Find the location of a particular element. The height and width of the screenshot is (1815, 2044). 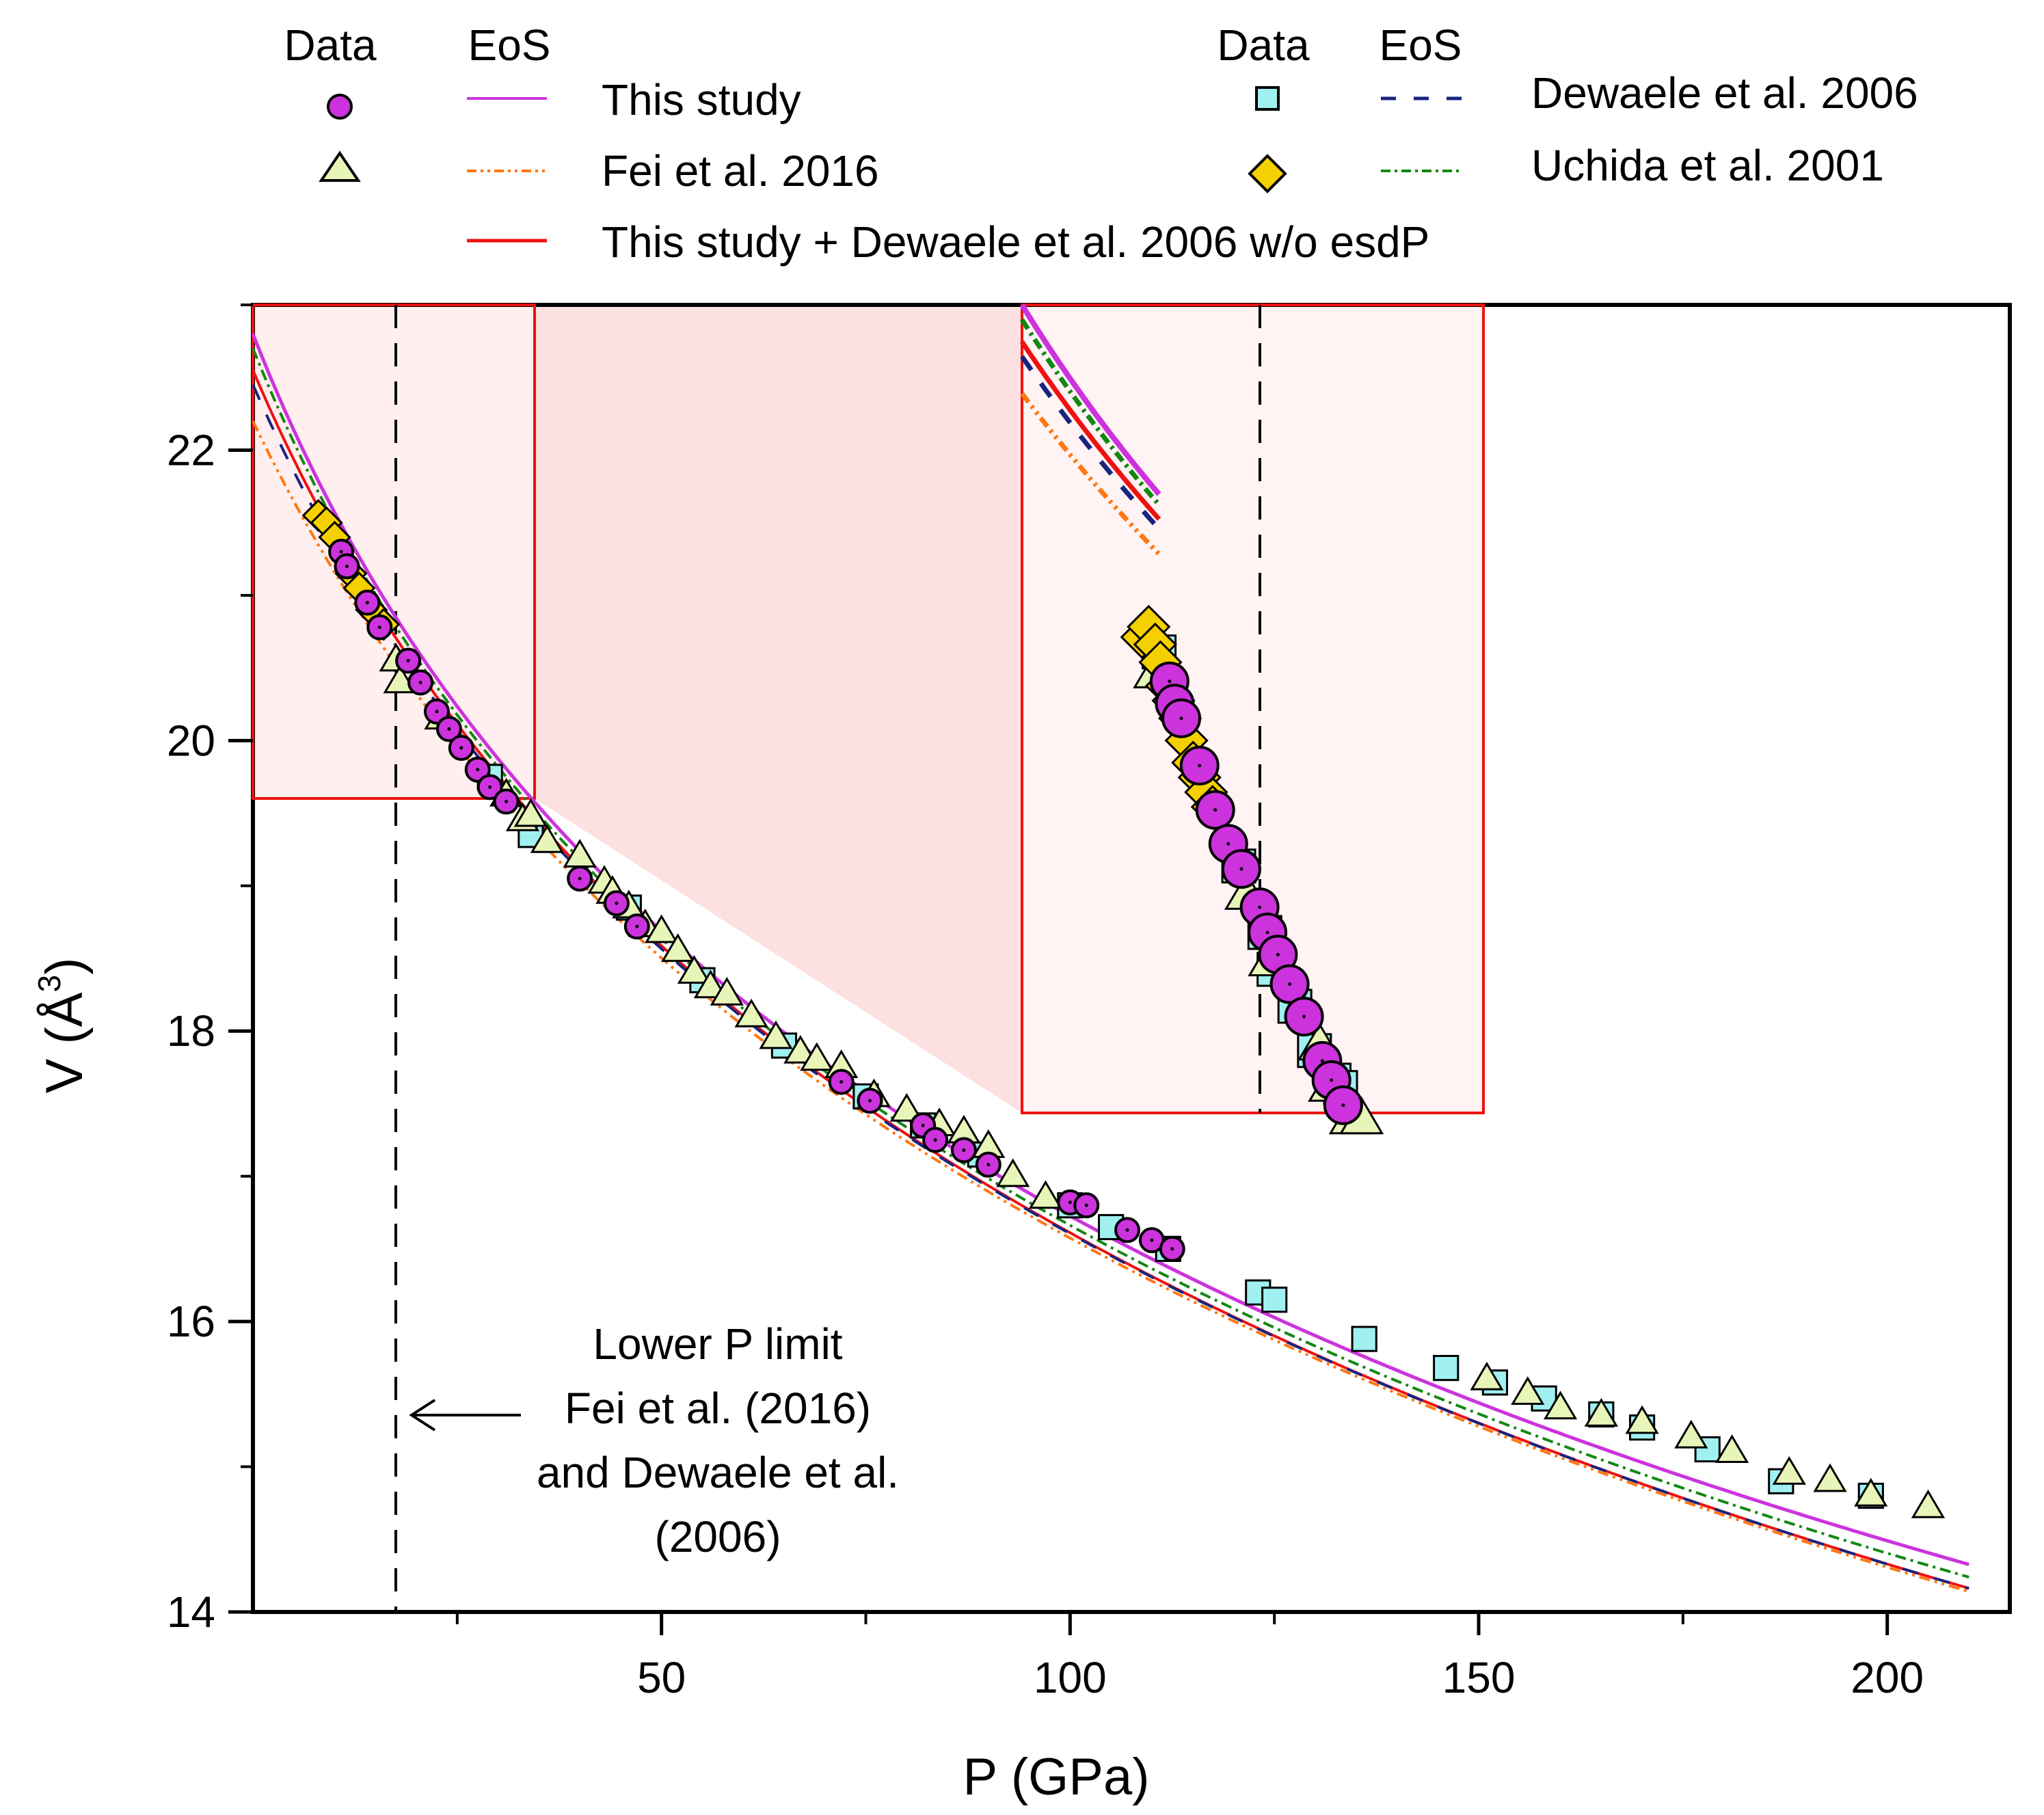

x-tick-label: 50 is located at coordinates (661, 1678).